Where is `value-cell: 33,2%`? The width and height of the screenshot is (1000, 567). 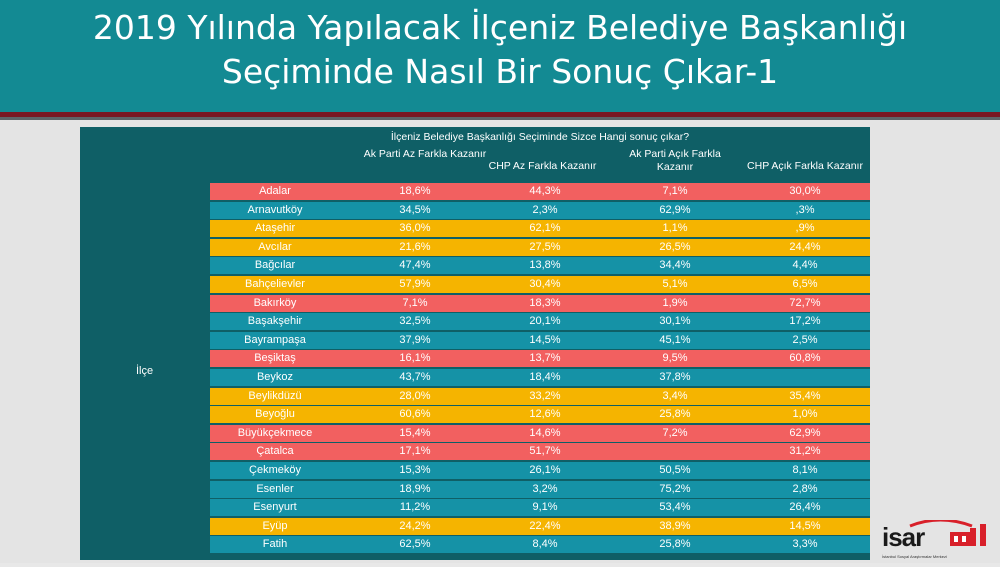
value-cell: 33,2% is located at coordinates (545, 395).